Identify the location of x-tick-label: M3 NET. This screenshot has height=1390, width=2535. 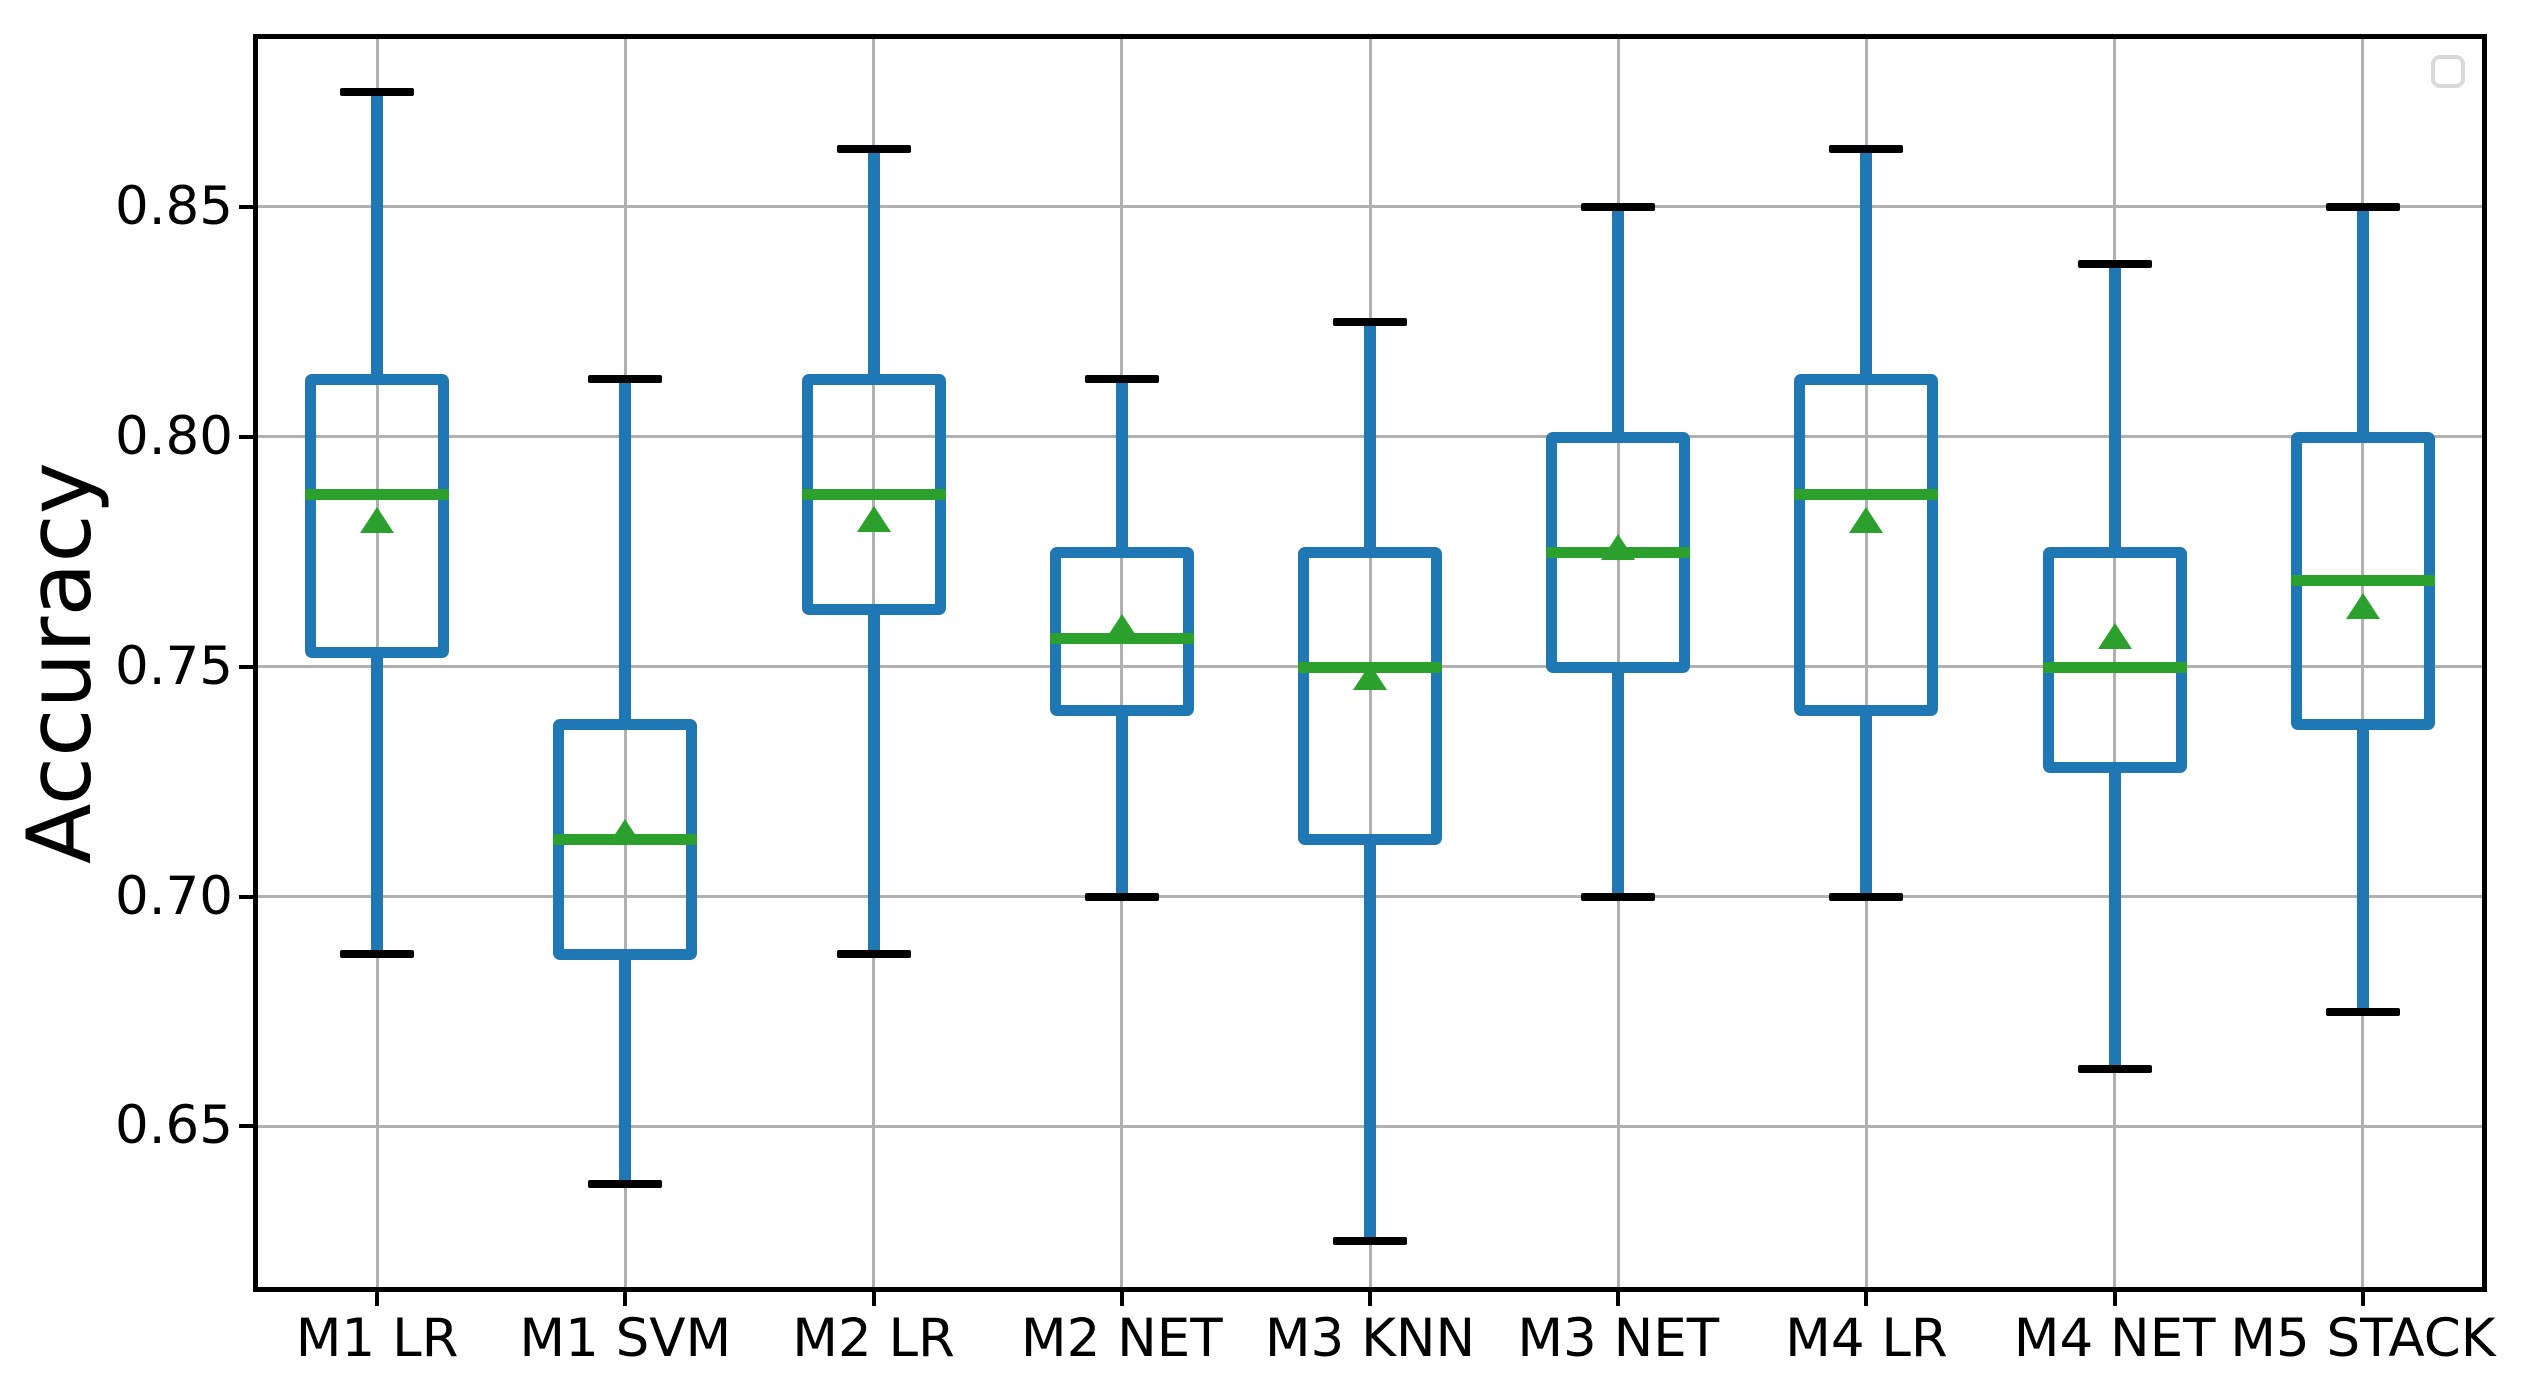
(1618, 1338).